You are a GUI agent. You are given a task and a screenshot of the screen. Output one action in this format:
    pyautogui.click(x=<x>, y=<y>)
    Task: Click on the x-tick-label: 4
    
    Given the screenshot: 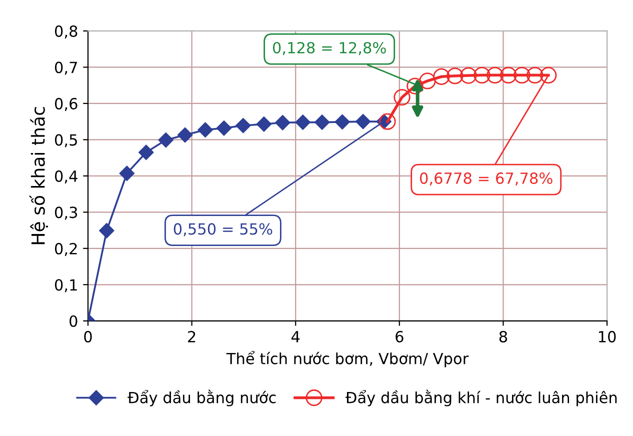 What is the action you would take?
    pyautogui.click(x=296, y=336)
    